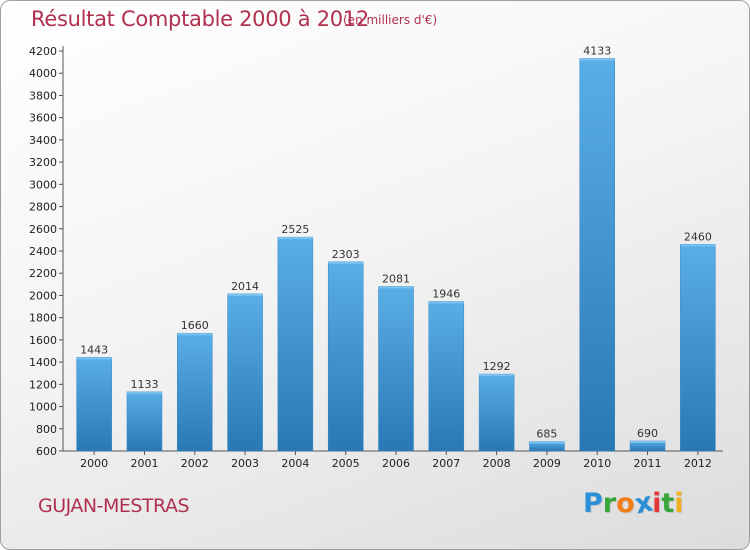 The width and height of the screenshot is (750, 550). I want to click on bar-2007, so click(446, 376).